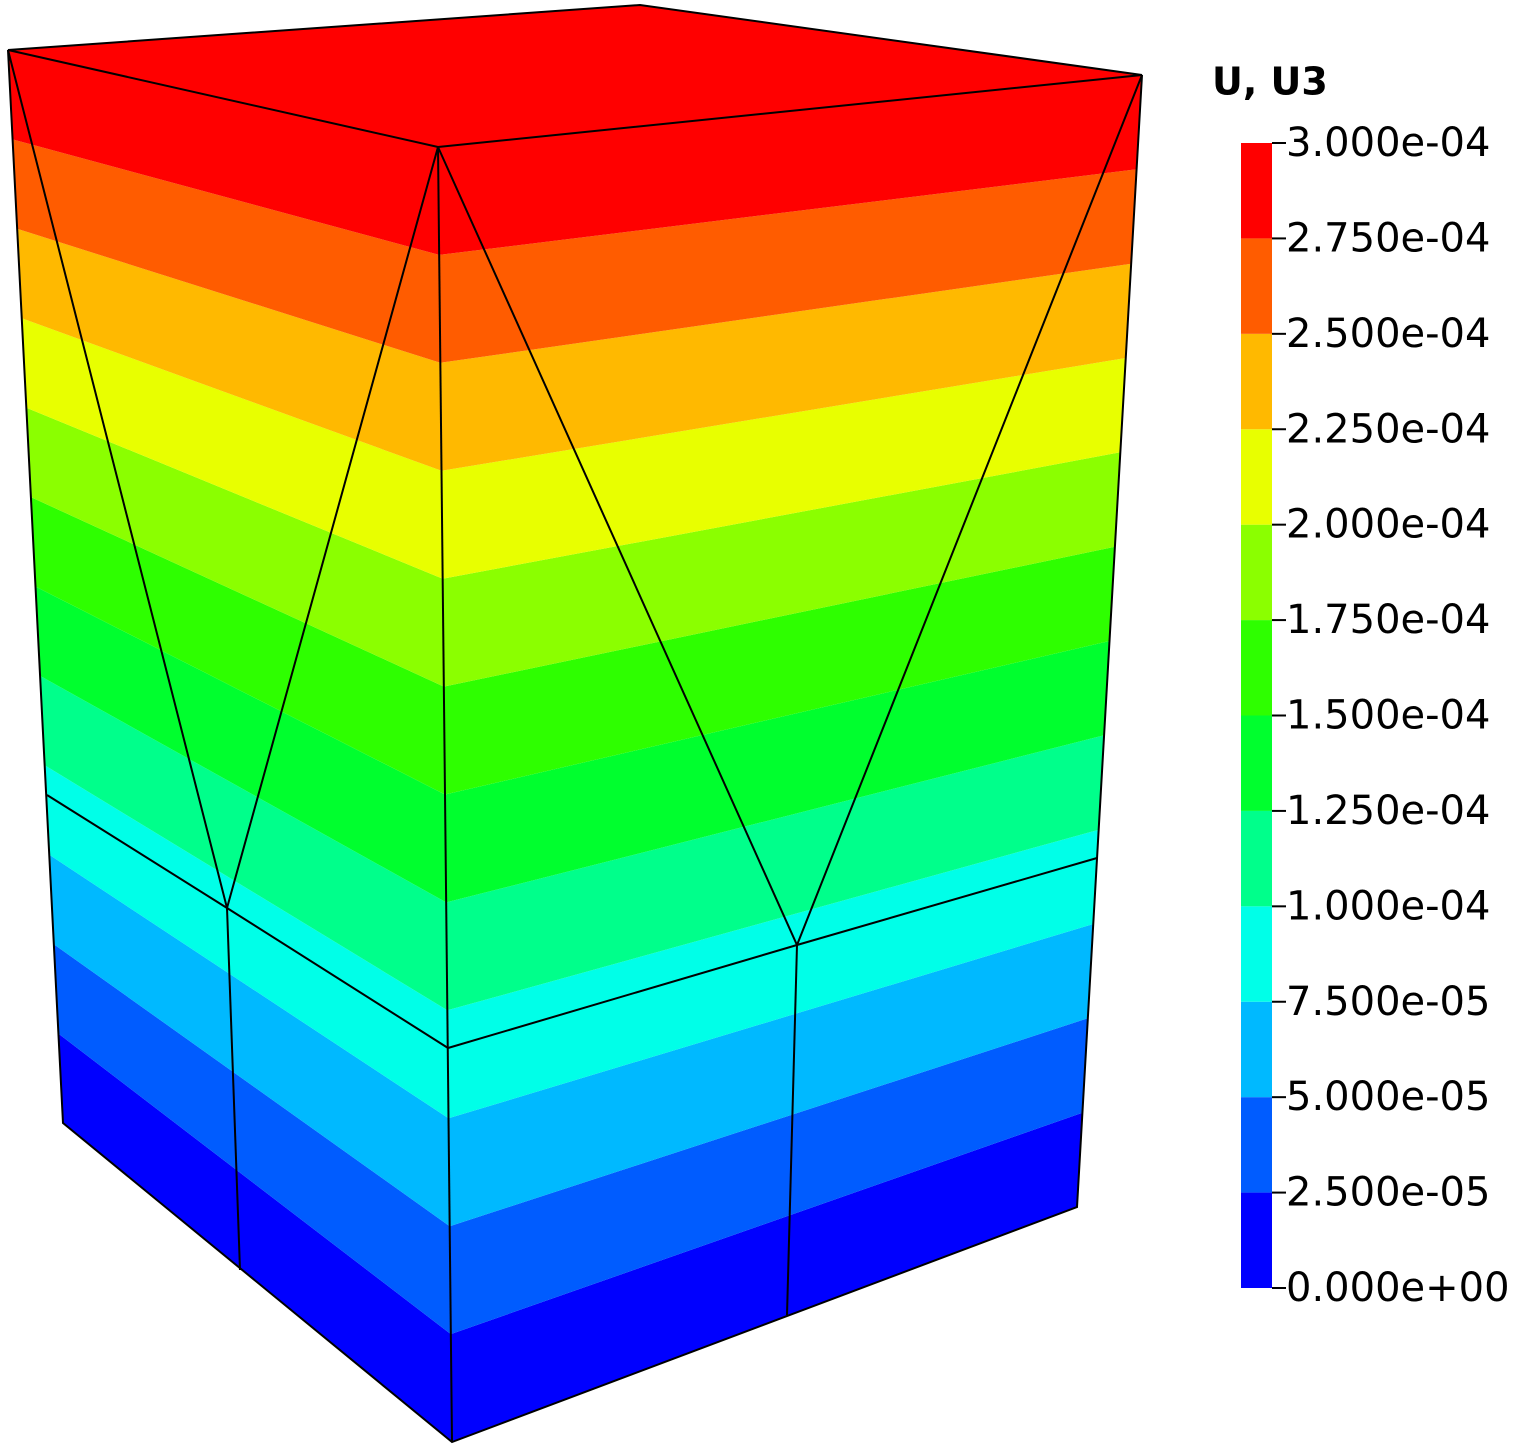 The image size is (1530, 1450). What do you see at coordinates (1398, 1288) in the screenshot?
I see `tick-label: 0.000e+00` at bounding box center [1398, 1288].